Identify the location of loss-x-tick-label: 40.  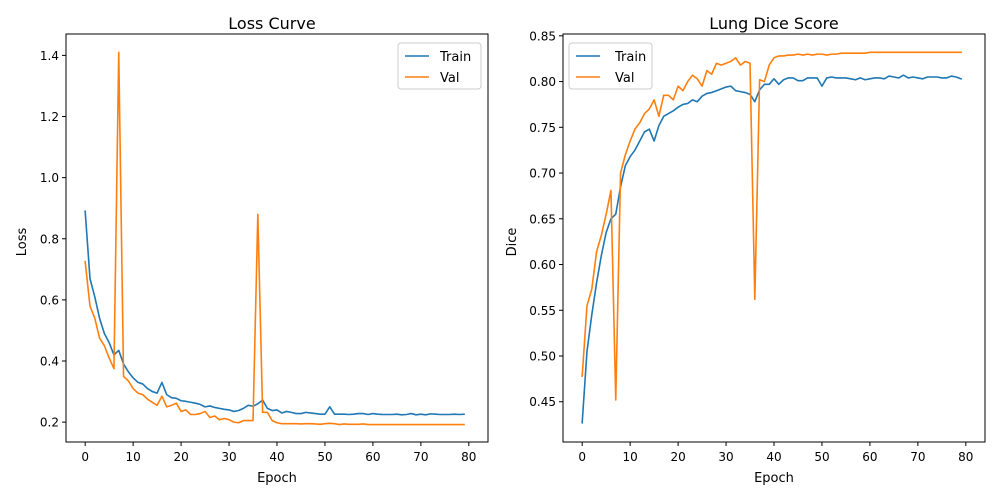
(276, 457).